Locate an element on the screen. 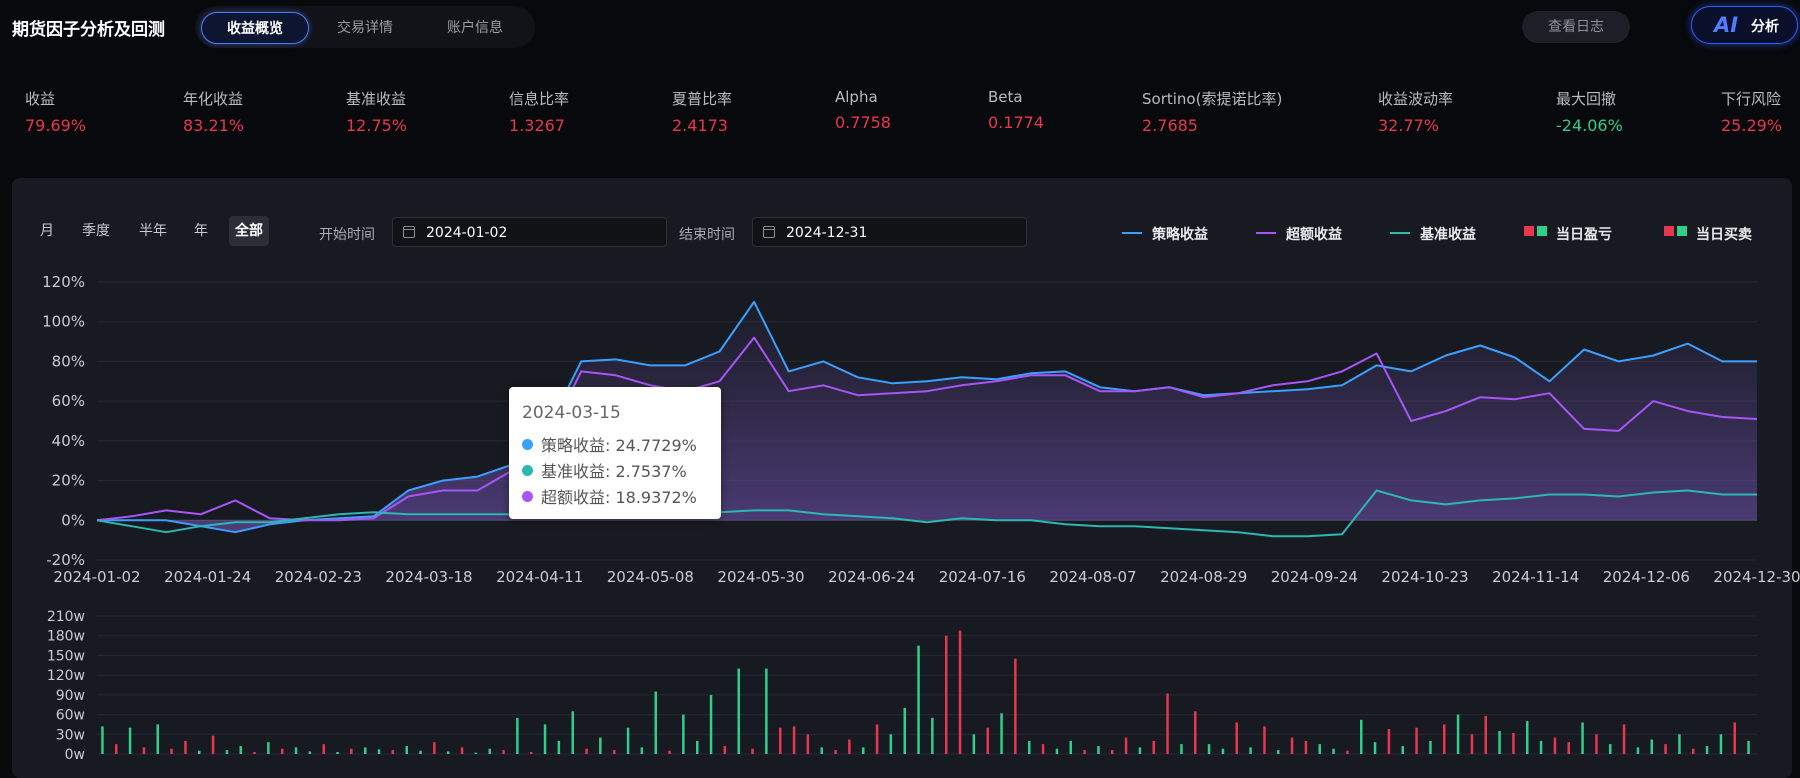 The image size is (1800, 778). legend-benchmark-return: 基准收益 is located at coordinates (1440, 233).